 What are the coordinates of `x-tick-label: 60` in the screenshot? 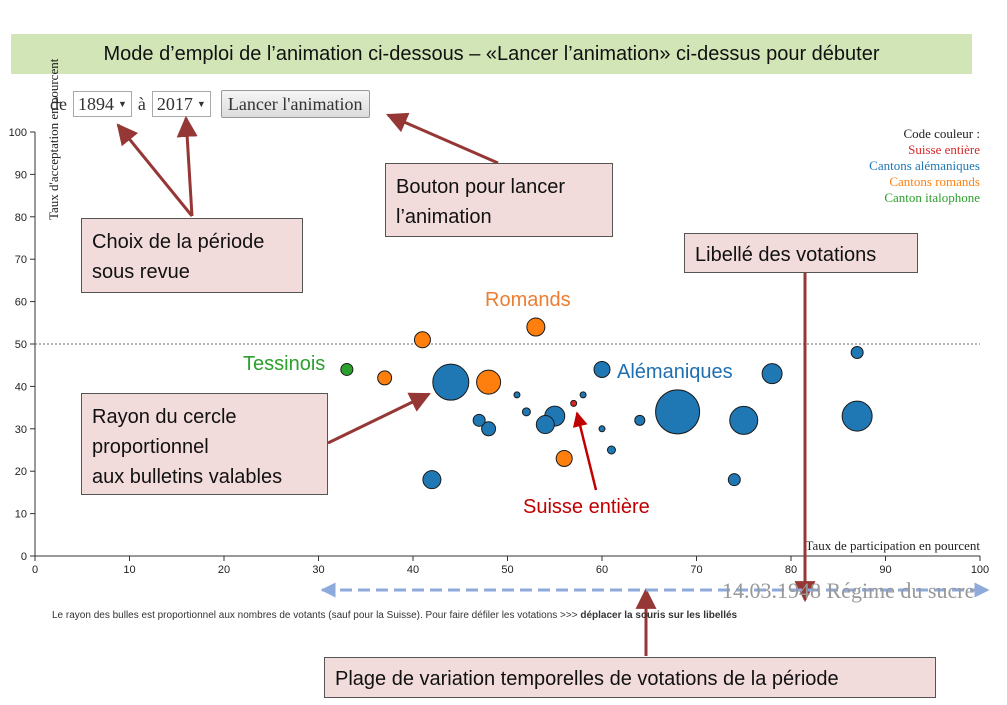 It's located at (602, 570).